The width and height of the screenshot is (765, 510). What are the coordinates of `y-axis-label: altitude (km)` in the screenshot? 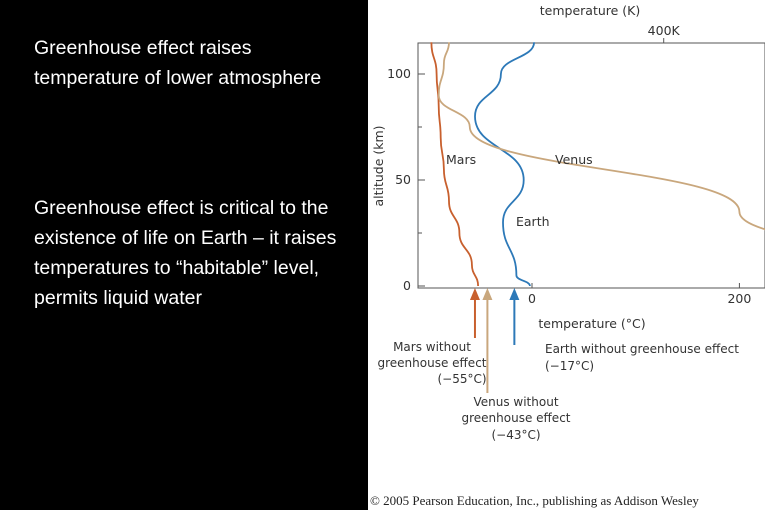 It's located at (378, 165).